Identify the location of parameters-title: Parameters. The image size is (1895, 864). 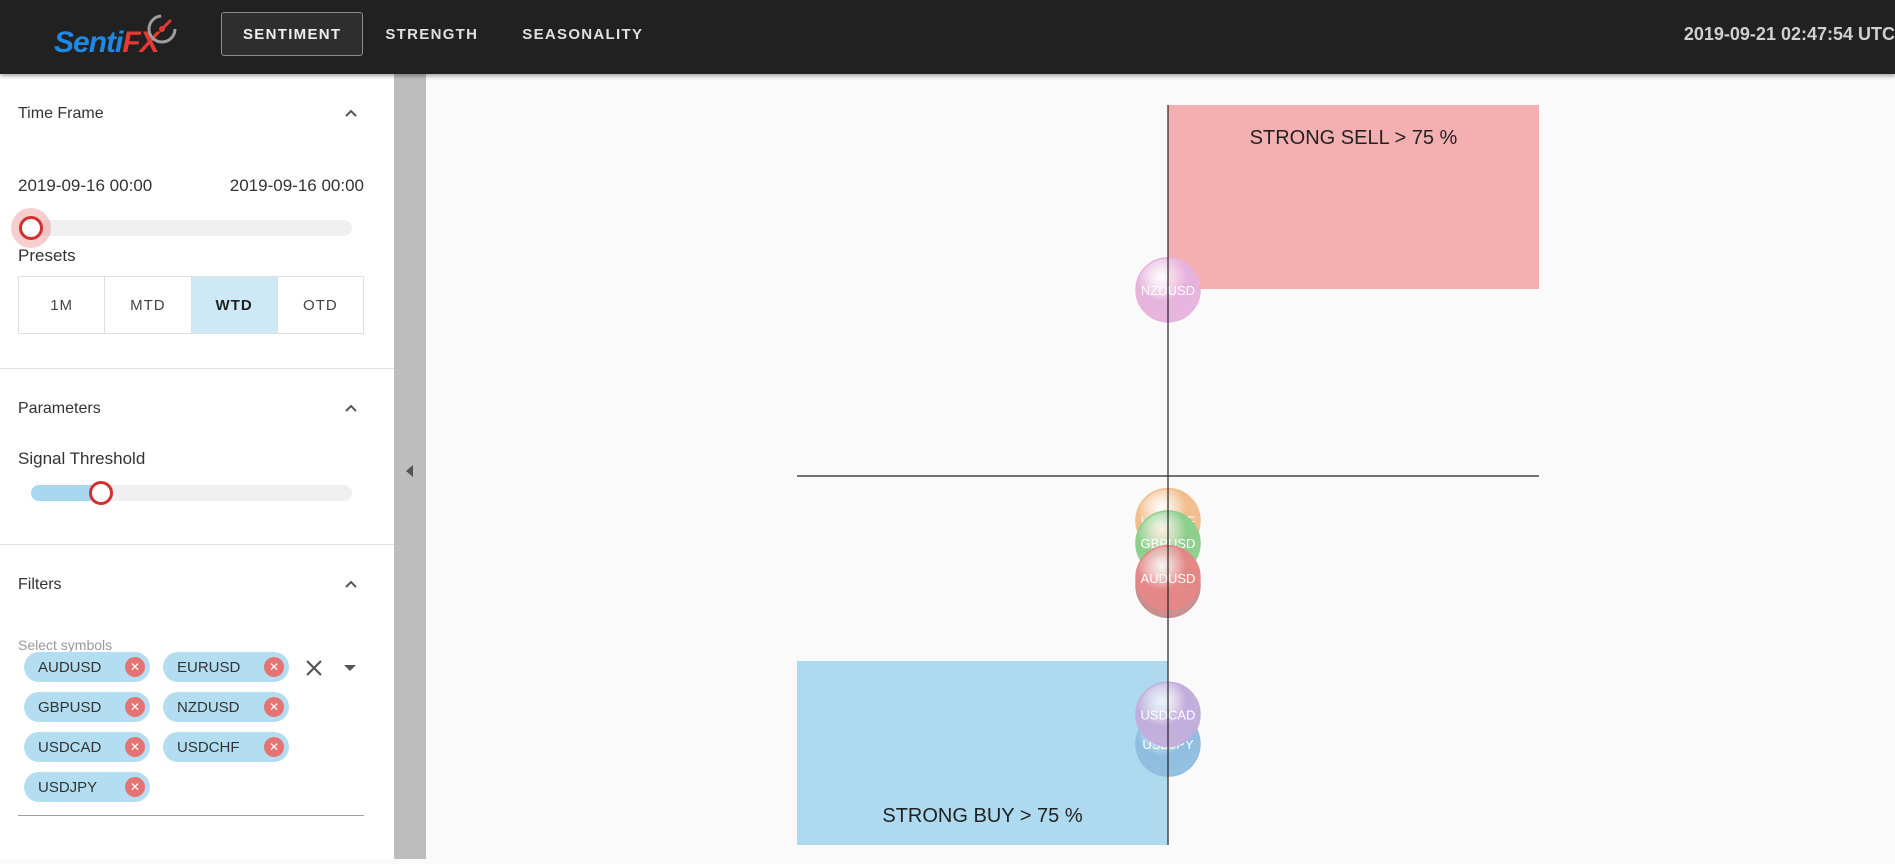
(59, 408).